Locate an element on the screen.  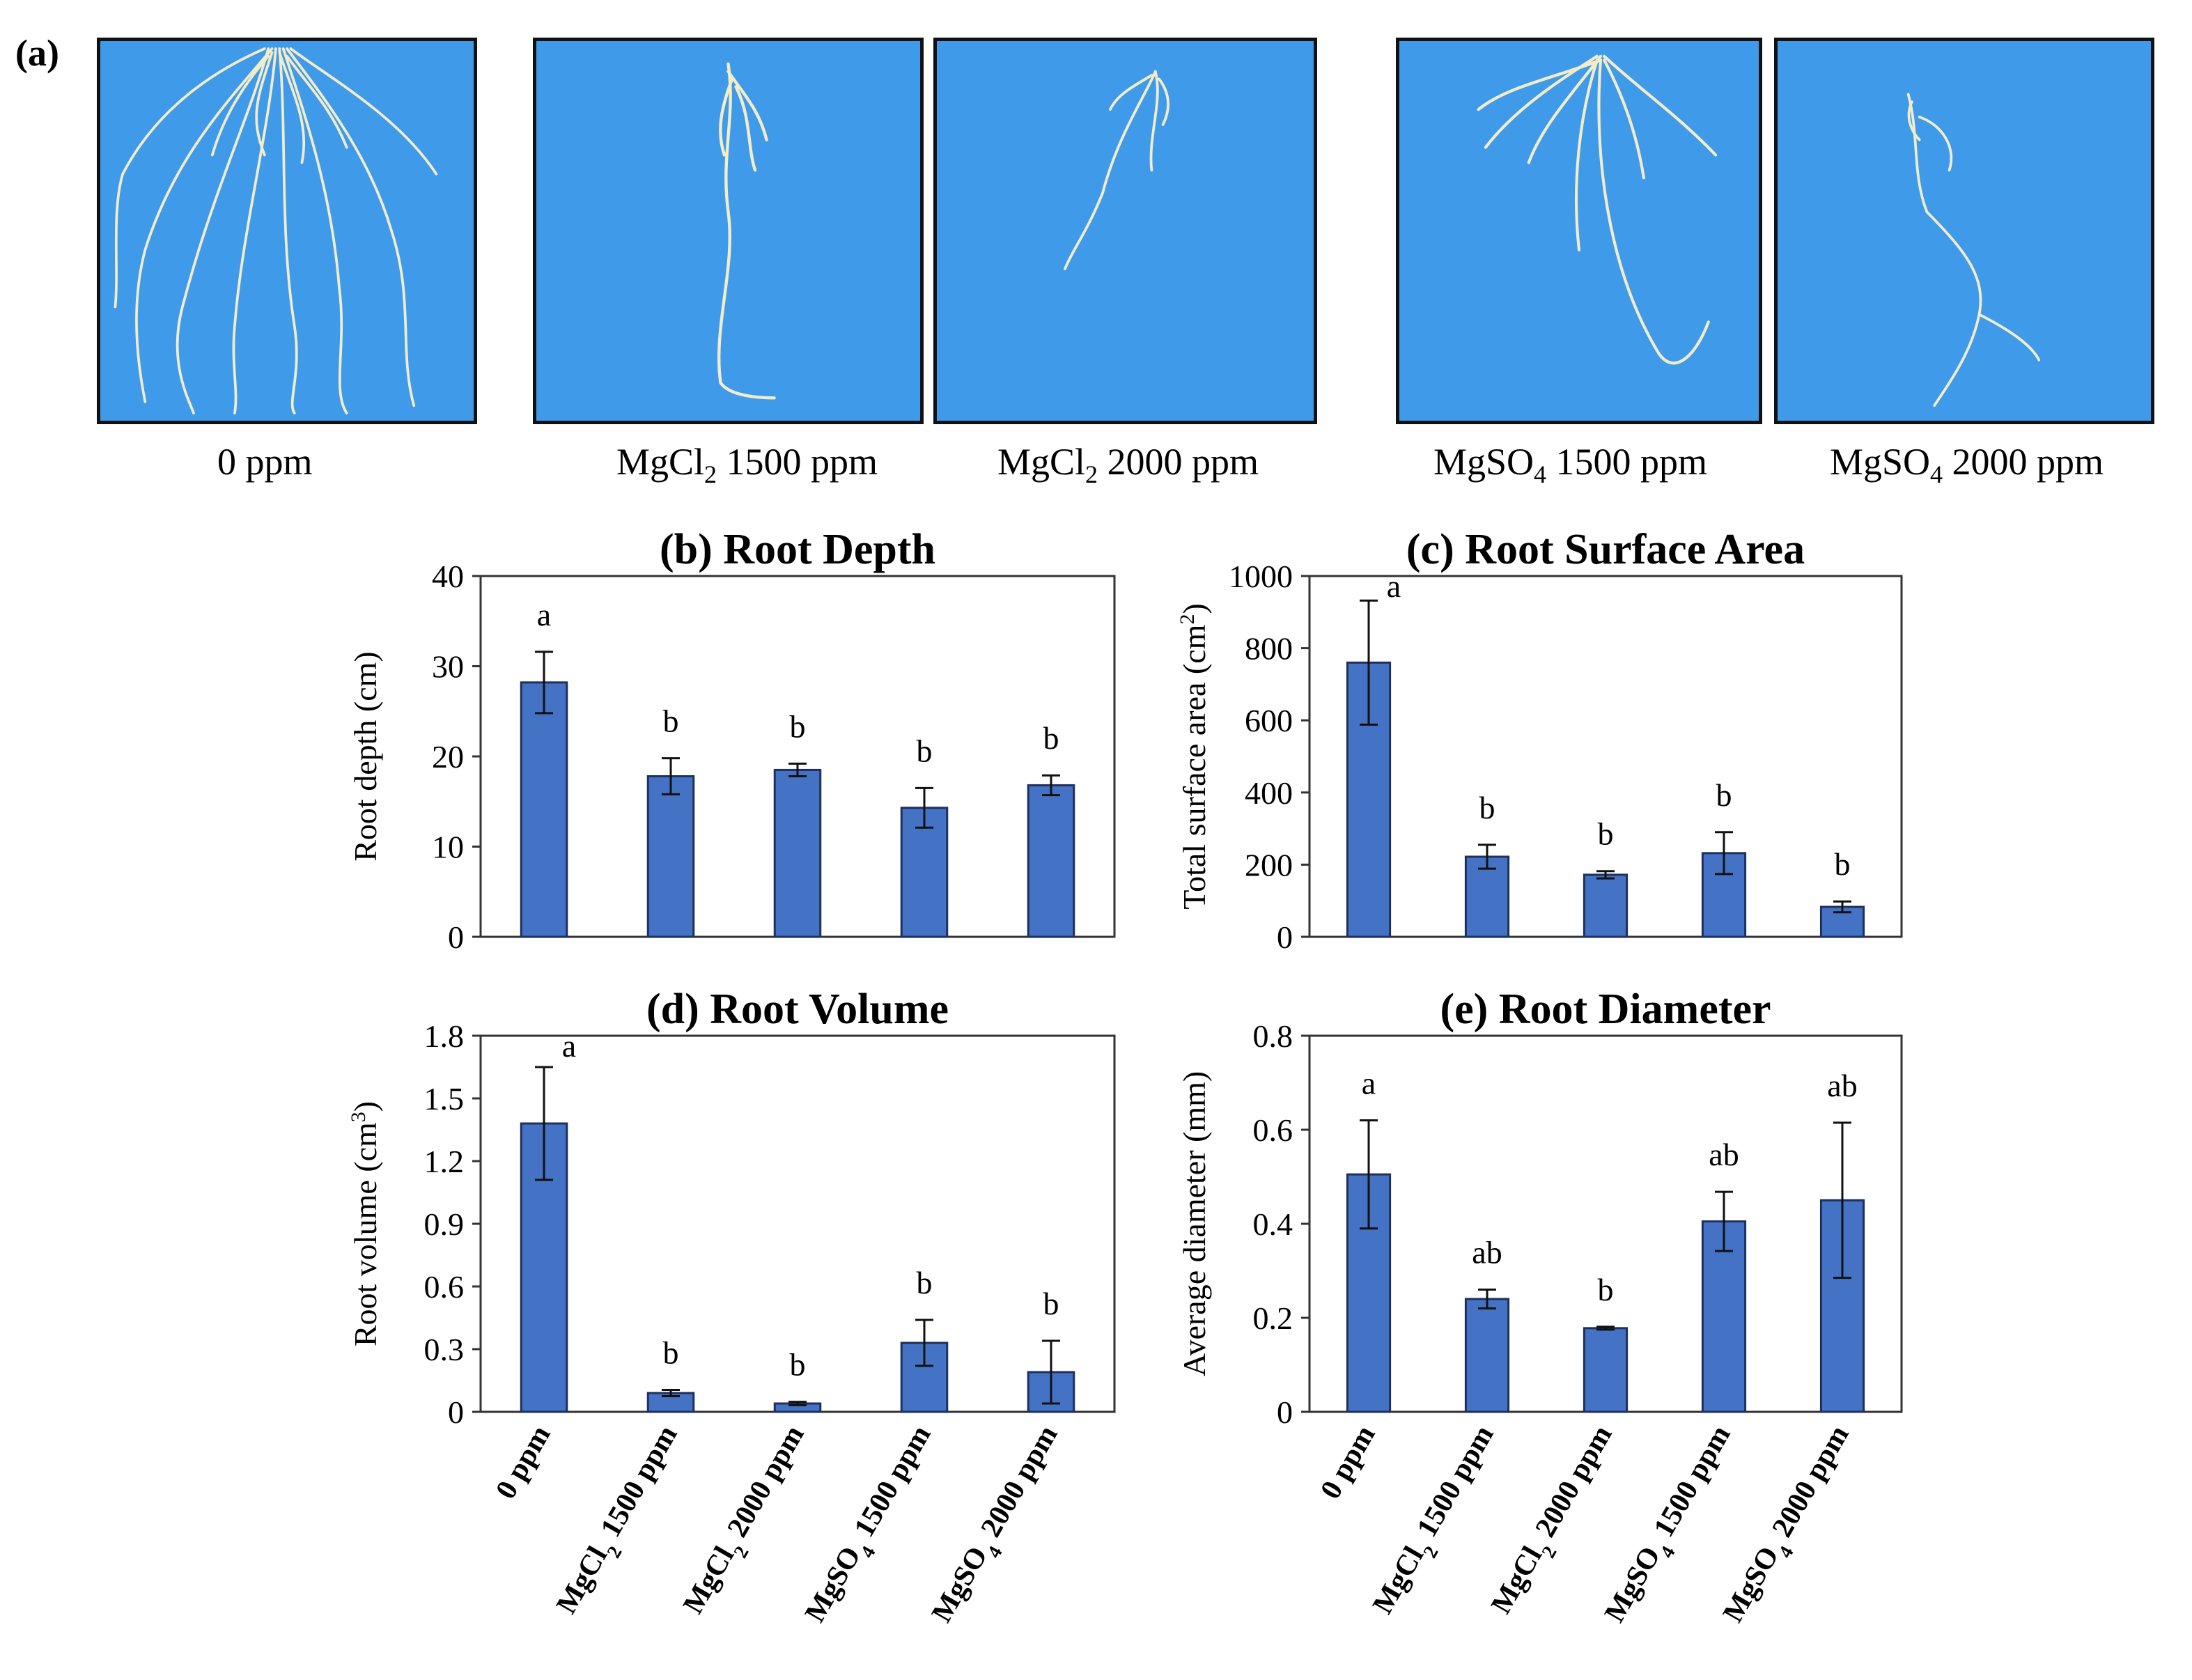
y-tick-label: 10 is located at coordinates (448, 847).